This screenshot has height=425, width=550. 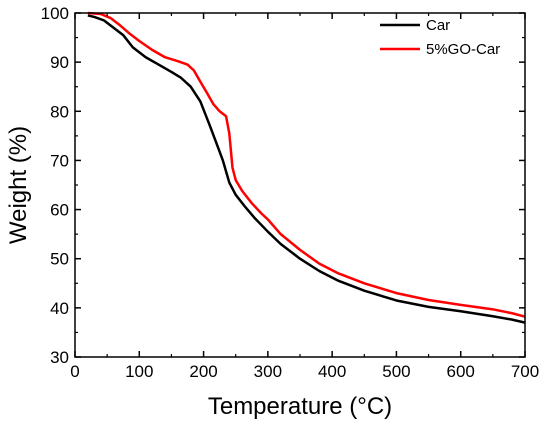 I want to click on y-tick-label: 60, so click(x=59, y=210).